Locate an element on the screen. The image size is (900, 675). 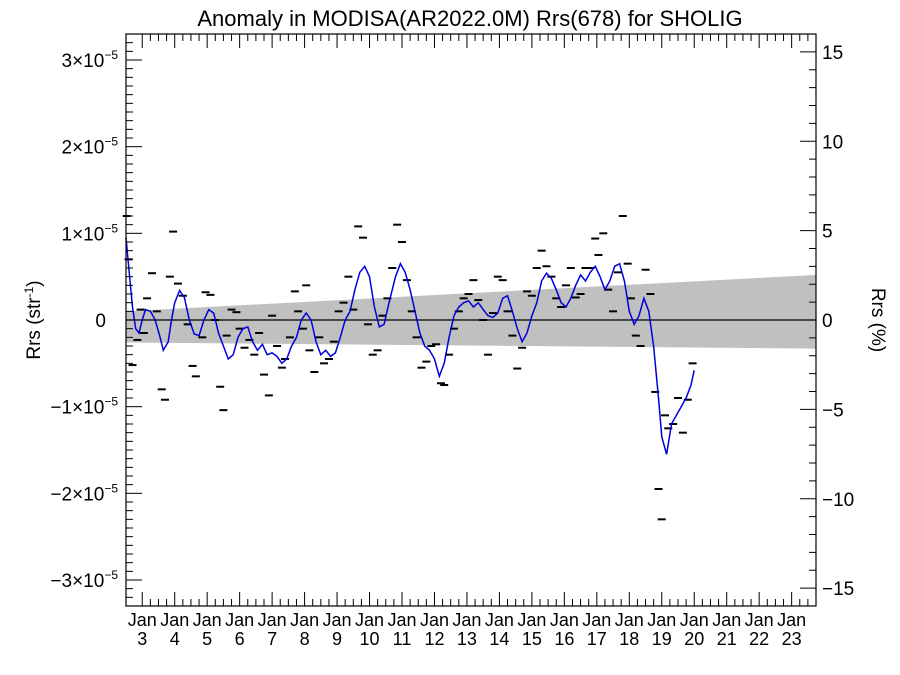
x-tick-year-label: 22 is located at coordinates (759, 639).